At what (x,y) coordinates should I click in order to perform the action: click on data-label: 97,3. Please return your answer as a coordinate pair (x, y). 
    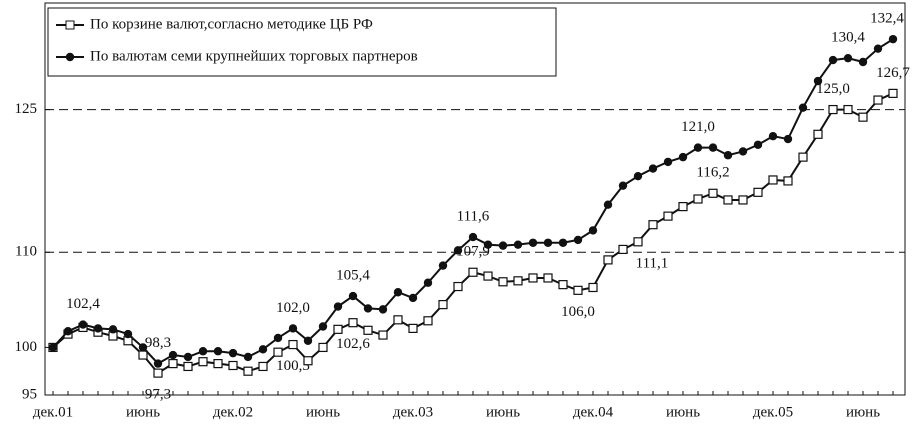
    Looking at the image, I should click on (158, 395).